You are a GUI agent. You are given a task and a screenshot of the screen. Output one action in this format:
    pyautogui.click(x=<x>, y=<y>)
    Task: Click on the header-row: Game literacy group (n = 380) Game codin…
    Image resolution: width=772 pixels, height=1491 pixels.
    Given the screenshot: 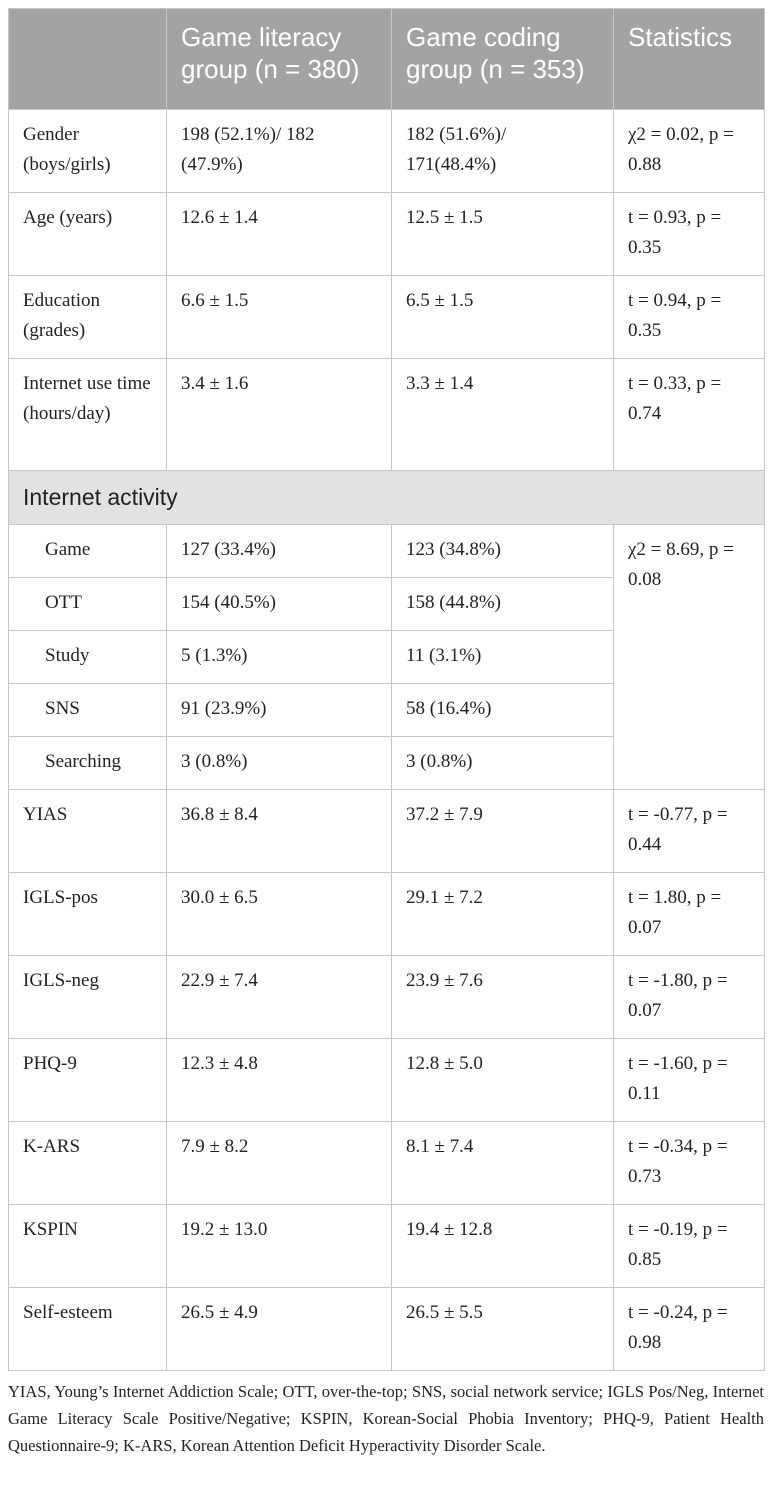 What is the action you would take?
    pyautogui.click(x=386, y=59)
    